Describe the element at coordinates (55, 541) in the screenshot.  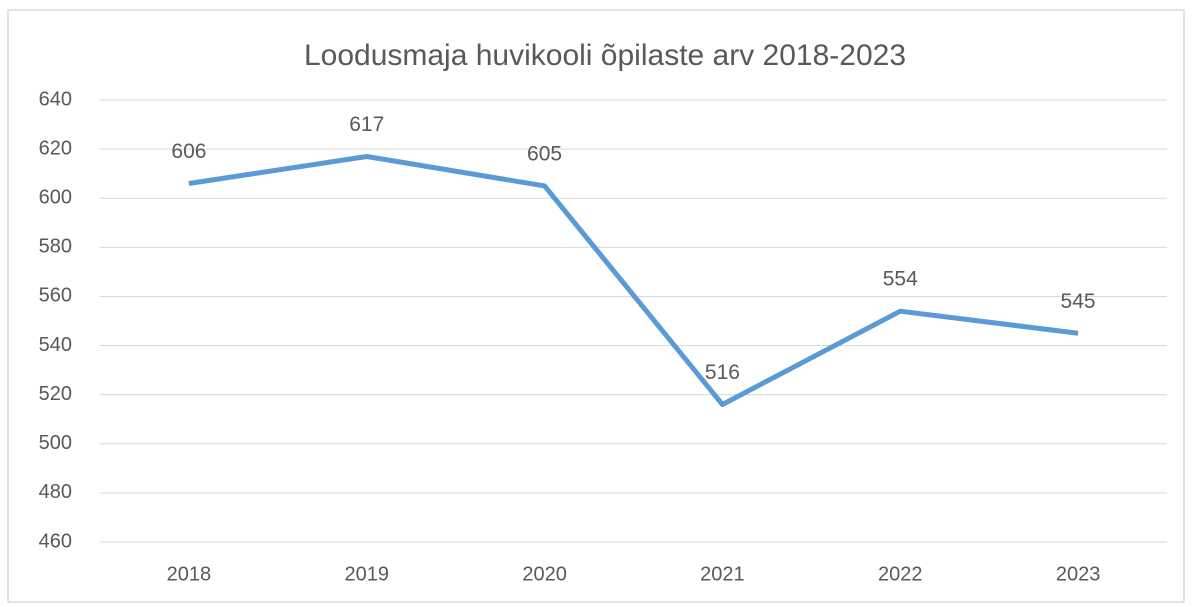
I see `y-tick-label: 460` at that location.